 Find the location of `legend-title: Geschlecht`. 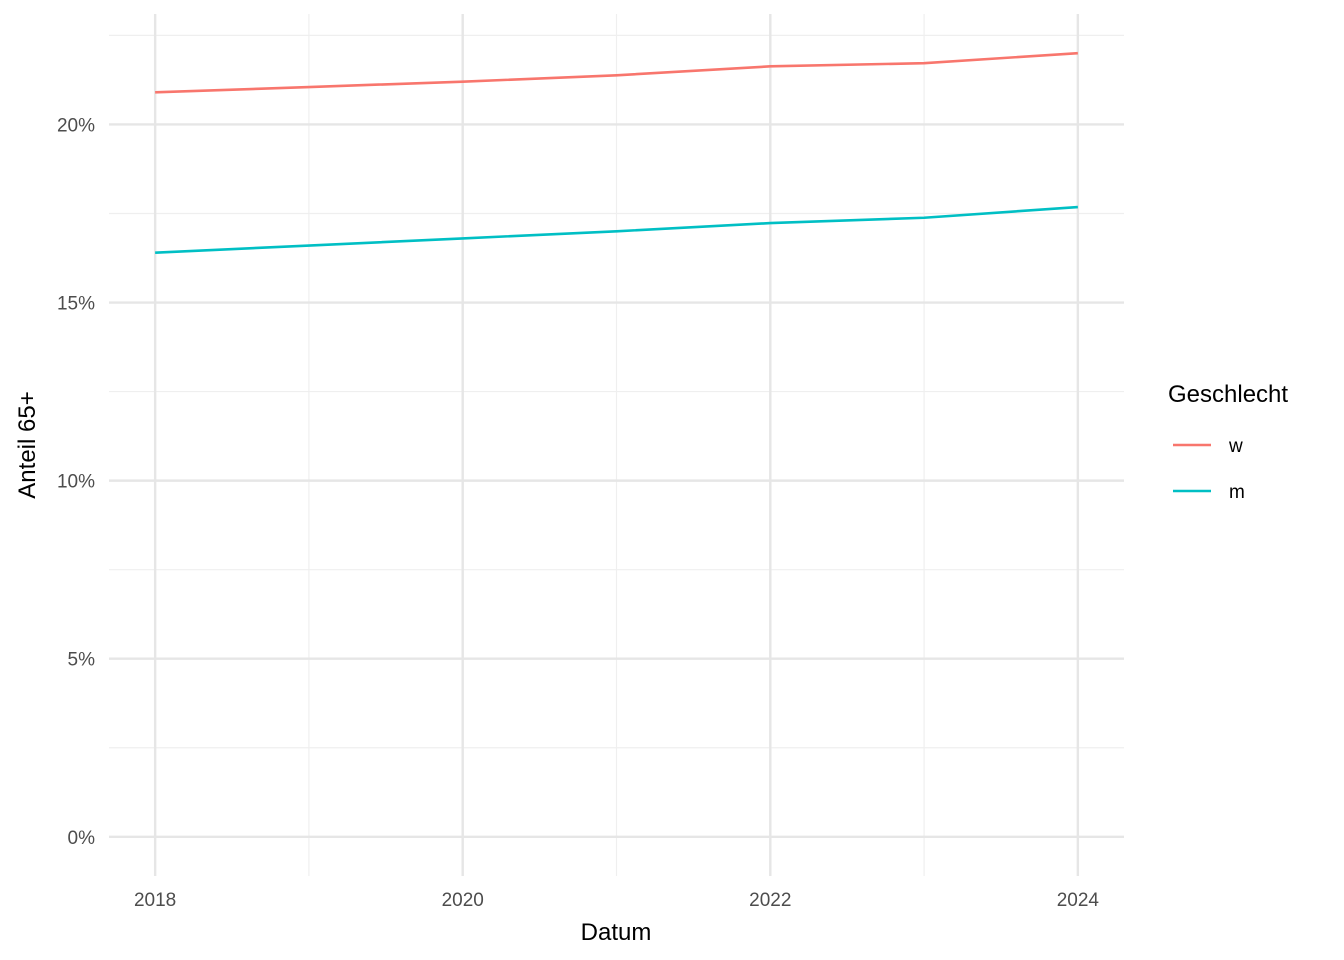

legend-title: Geschlecht is located at coordinates (1228, 394).